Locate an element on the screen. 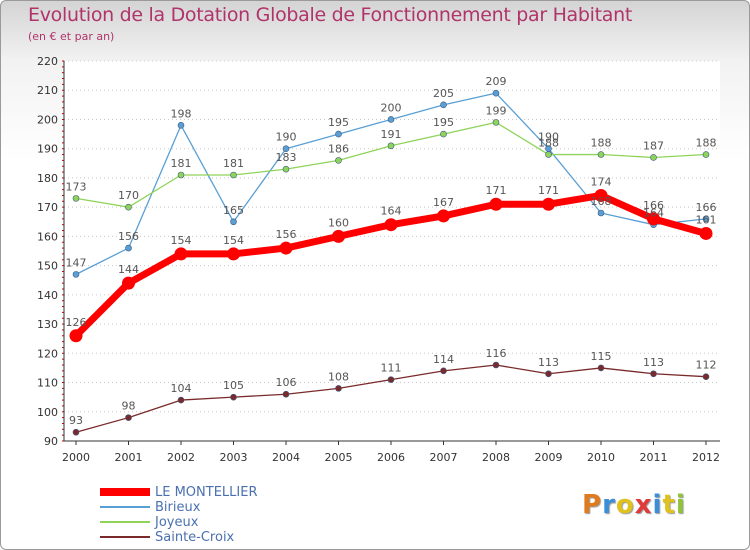  data-label: 115 is located at coordinates (601, 356).